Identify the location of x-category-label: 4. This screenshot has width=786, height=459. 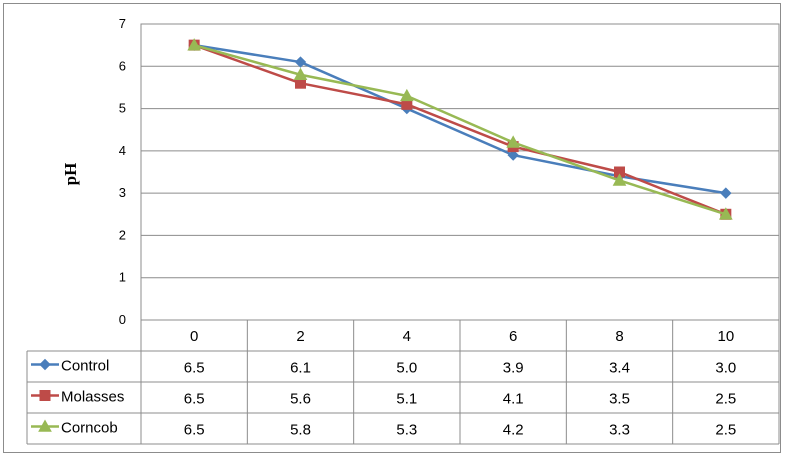
(407, 336).